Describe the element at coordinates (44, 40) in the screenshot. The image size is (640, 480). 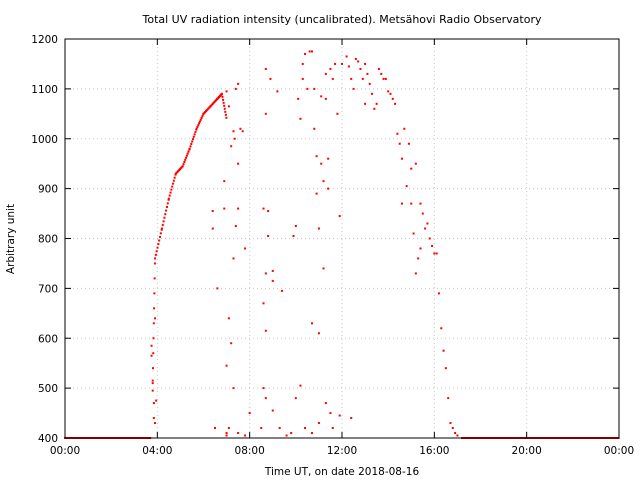
I see `y-tick-label: 1200` at that location.